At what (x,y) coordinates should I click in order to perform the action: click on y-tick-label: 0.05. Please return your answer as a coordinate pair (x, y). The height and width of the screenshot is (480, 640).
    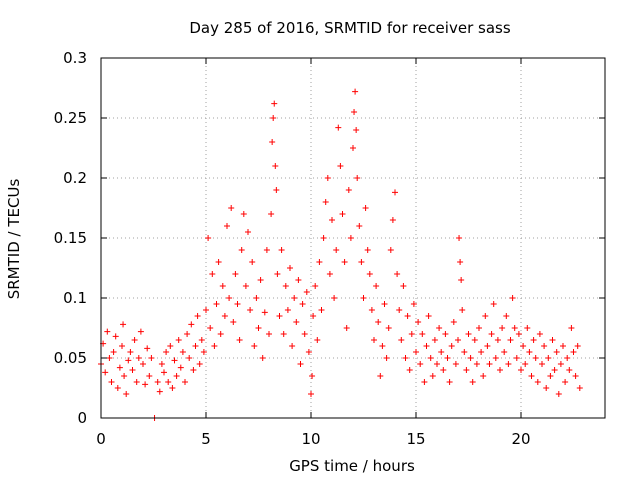
    Looking at the image, I should click on (70, 358).